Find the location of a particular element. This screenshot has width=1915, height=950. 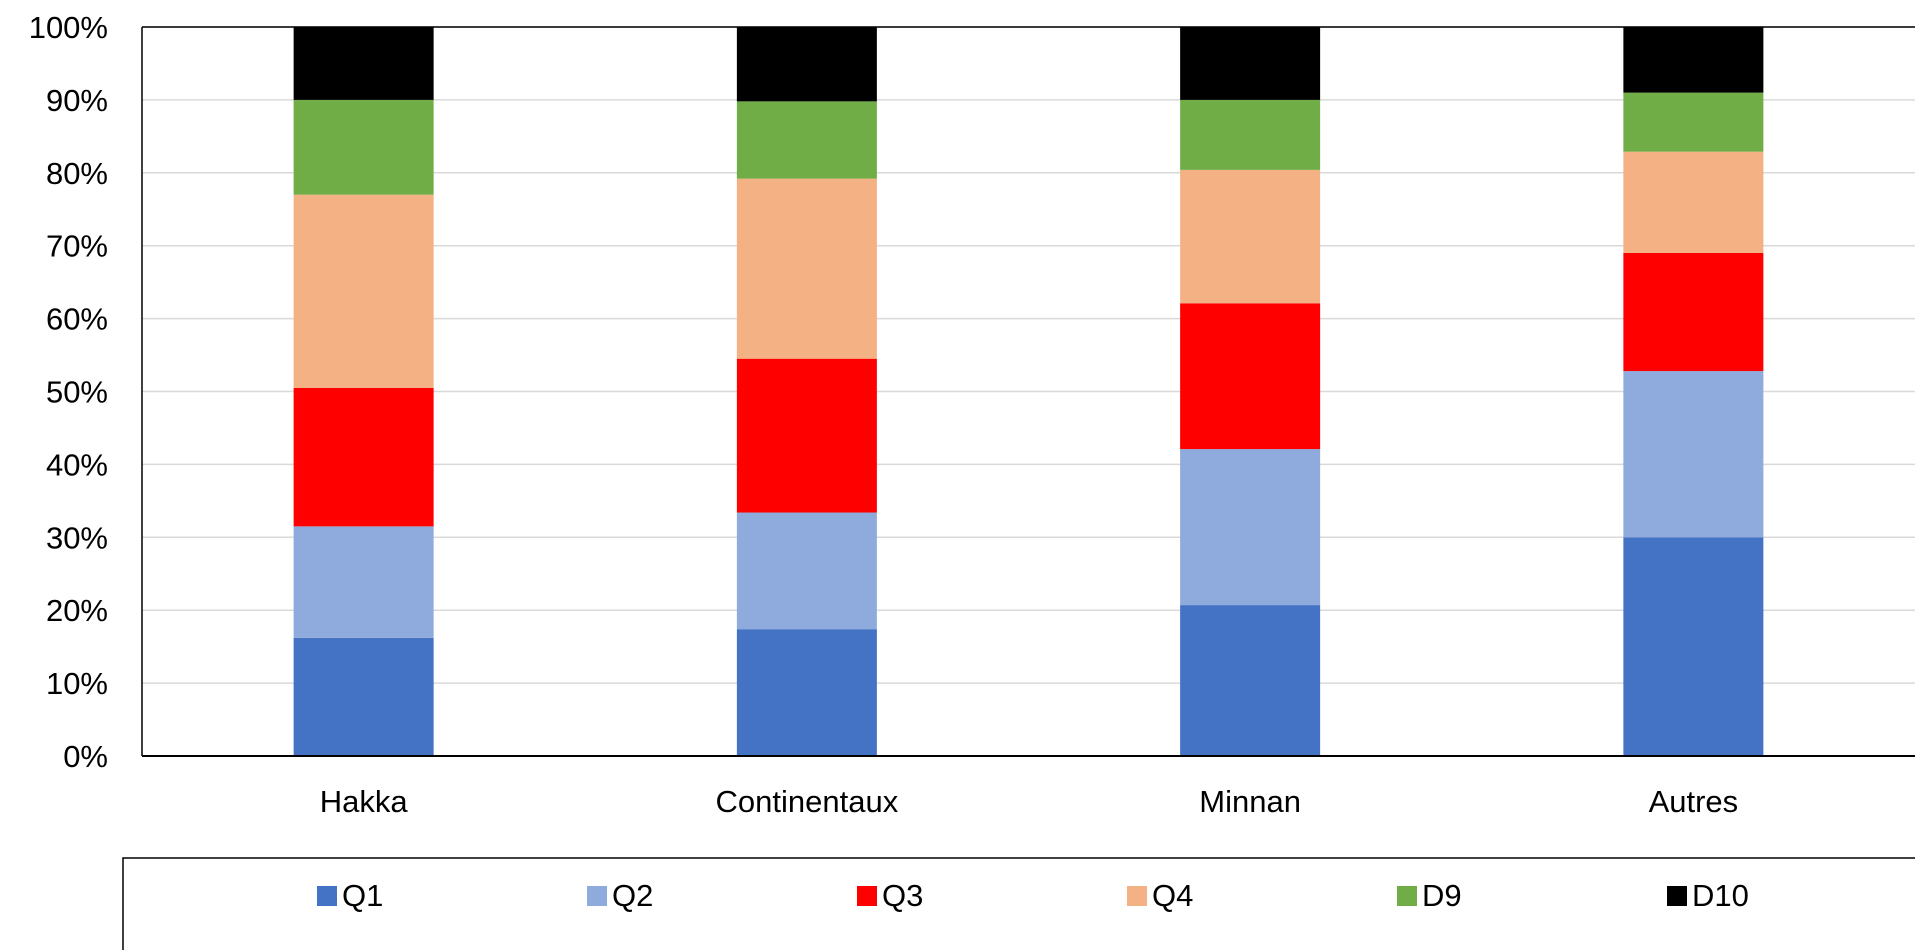

y-axis-tick-labels: 0% 10% 20% 30% 40% 50% 60% 70% 80% 90% 100% is located at coordinates (68, 392).